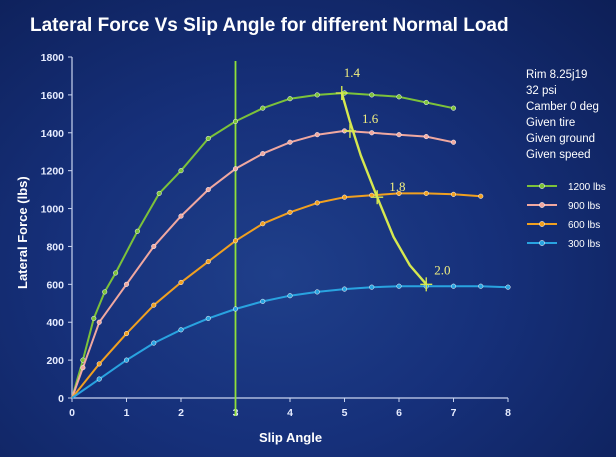  Describe the element at coordinates (53, 210) in the screenshot. I see `y-tick-label: 1000` at that location.